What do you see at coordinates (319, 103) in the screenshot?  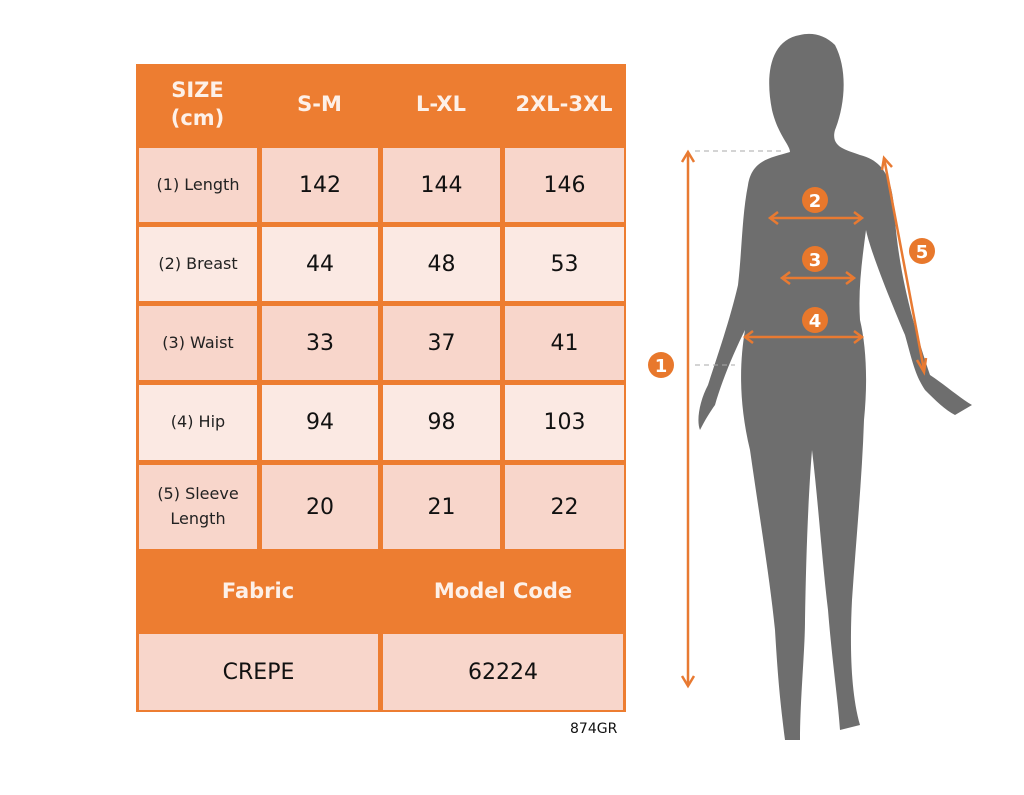 I see `header-s-m: S-M` at bounding box center [319, 103].